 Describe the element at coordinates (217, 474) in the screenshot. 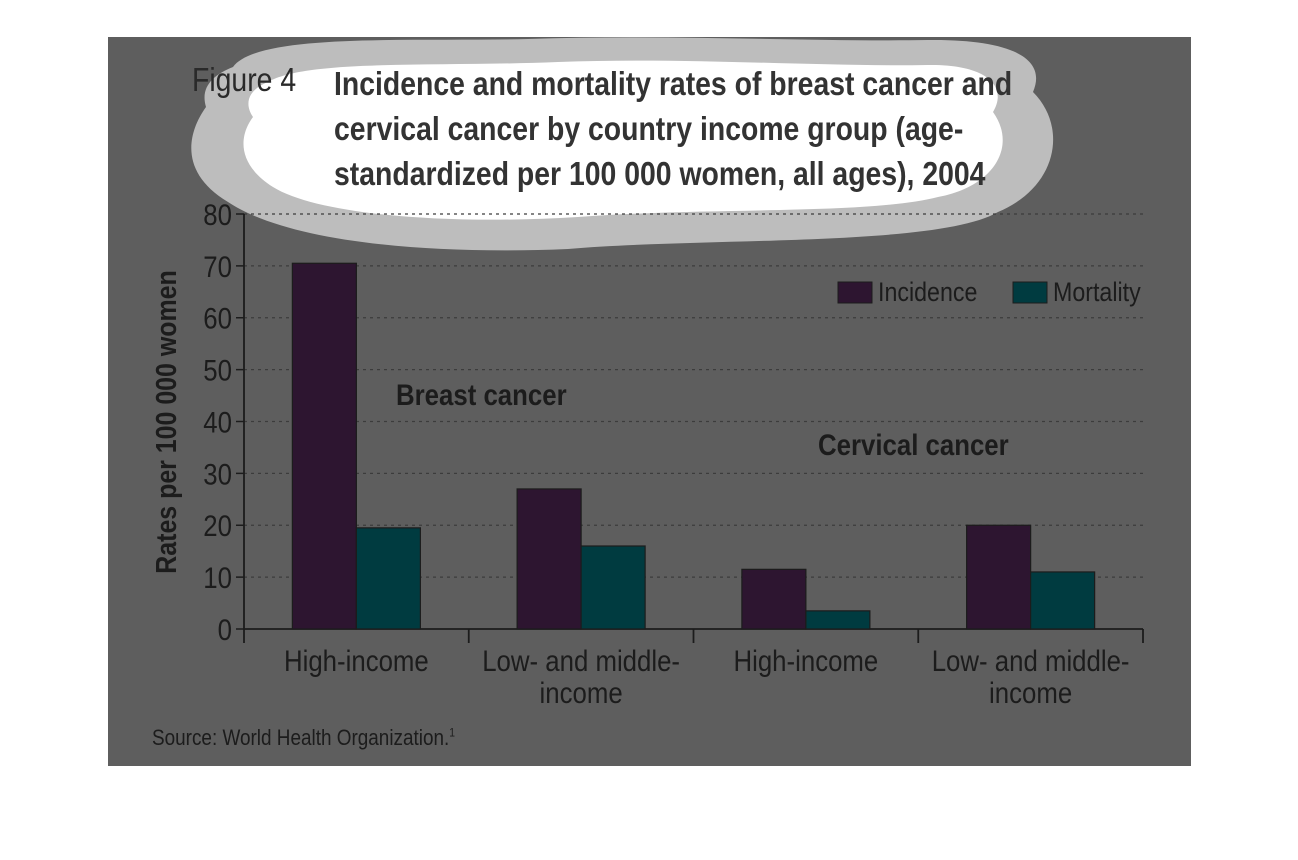

I see `y-tick-label: 30` at that location.